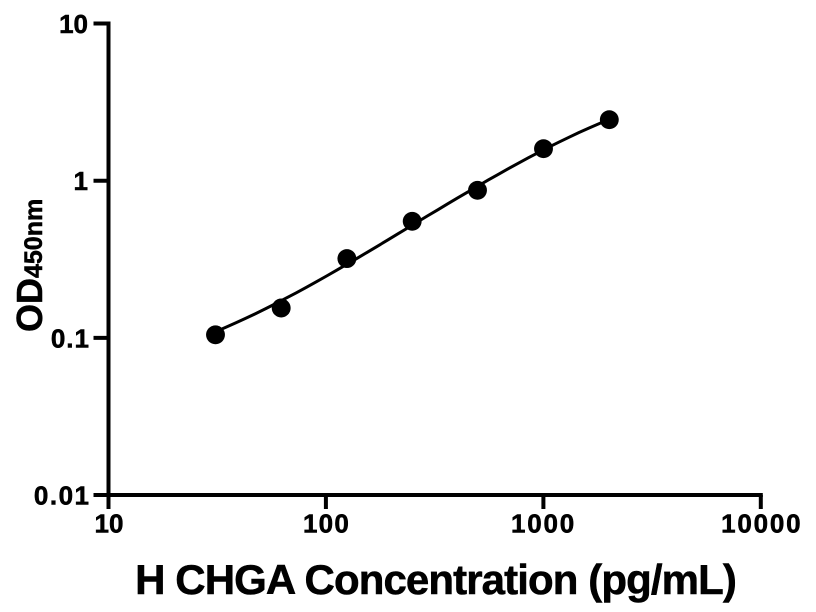 This screenshot has height=612, width=816. What do you see at coordinates (543, 524) in the screenshot?
I see `svg-text: 1000` at bounding box center [543, 524].